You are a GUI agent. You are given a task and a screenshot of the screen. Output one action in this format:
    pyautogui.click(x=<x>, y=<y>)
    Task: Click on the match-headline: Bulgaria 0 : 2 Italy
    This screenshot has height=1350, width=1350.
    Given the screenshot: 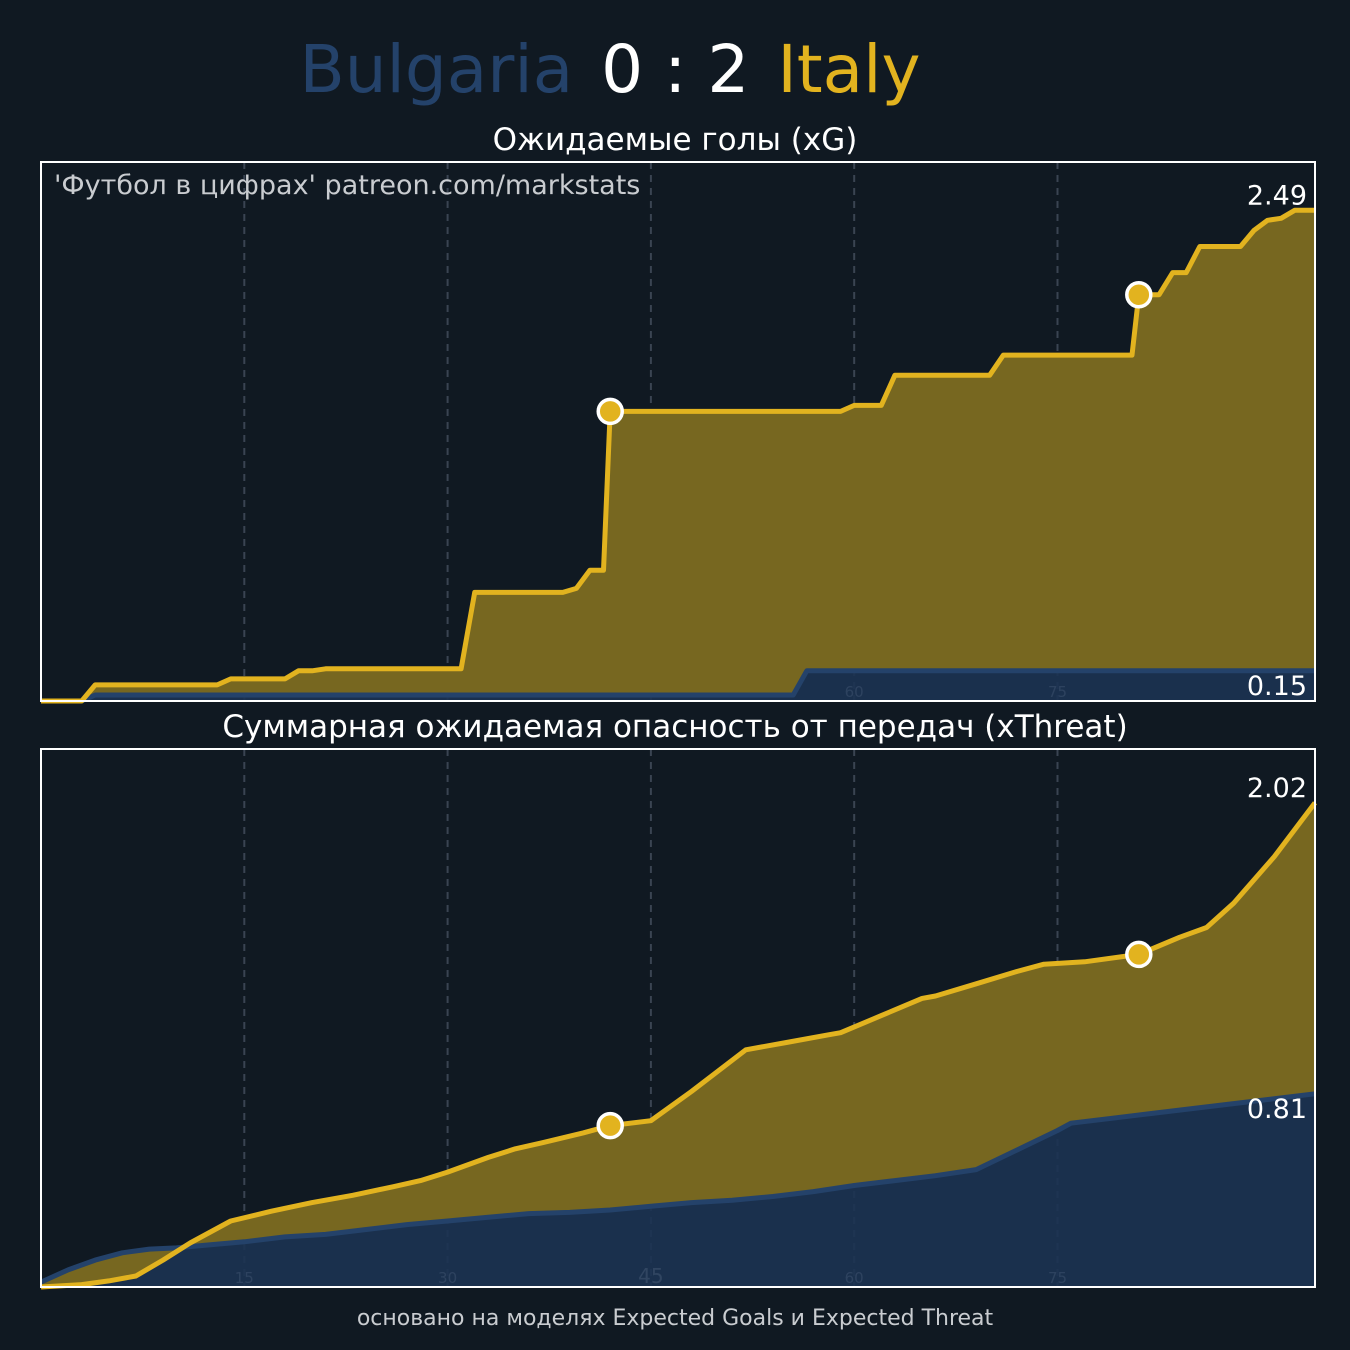 What is the action you would take?
    pyautogui.click(x=610, y=70)
    